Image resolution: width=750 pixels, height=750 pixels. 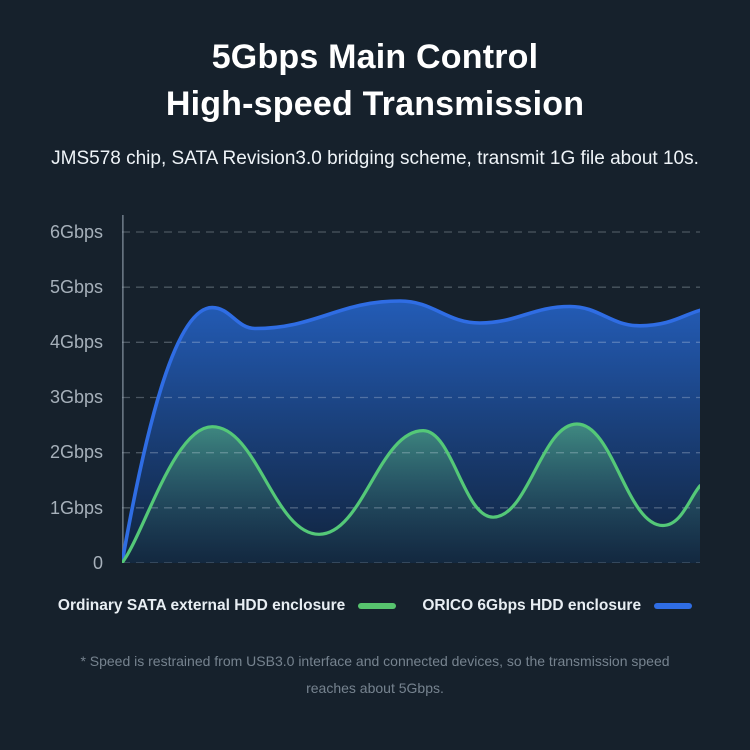 I want to click on legend-swatch-blue, so click(x=673, y=606).